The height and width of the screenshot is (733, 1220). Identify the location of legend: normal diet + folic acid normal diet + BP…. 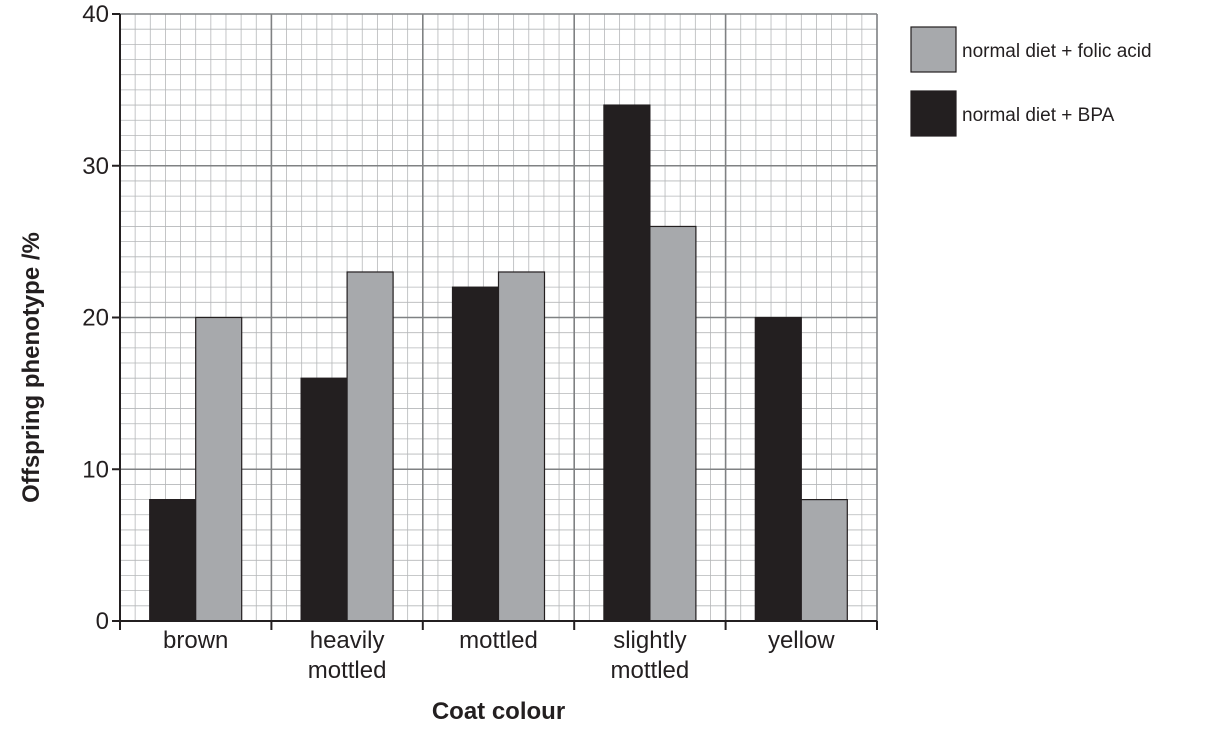
(1031, 81).